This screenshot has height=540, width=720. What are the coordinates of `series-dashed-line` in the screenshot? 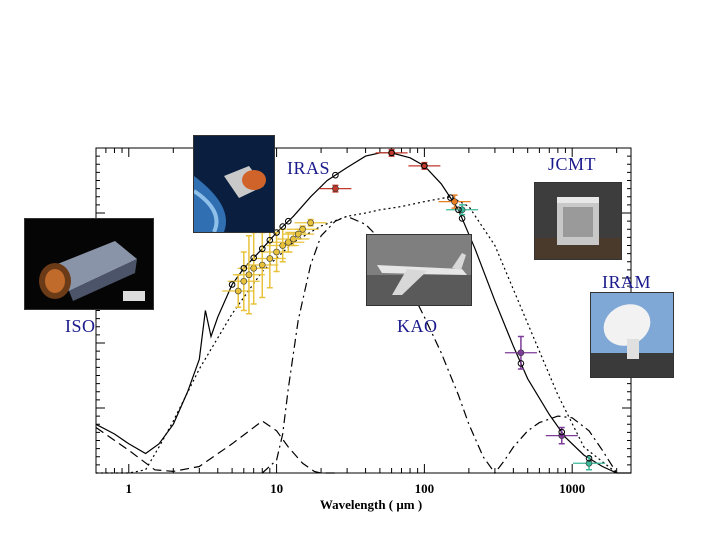 It's located at (215, 447).